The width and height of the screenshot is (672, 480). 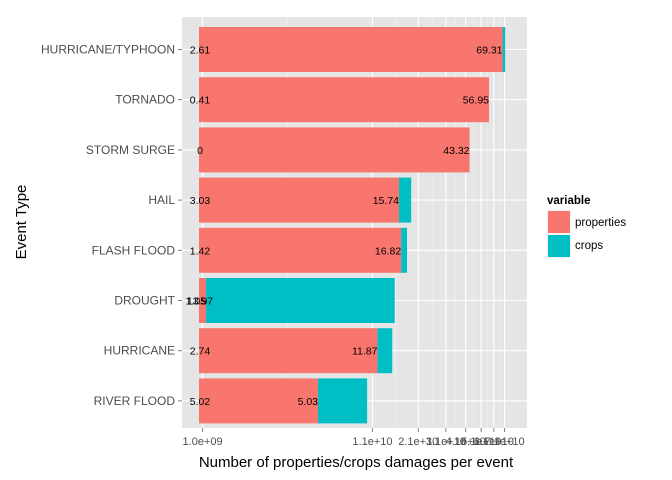 What do you see at coordinates (134, 250) in the screenshot?
I see `y-tick-label: FLASH FLOOD` at bounding box center [134, 250].